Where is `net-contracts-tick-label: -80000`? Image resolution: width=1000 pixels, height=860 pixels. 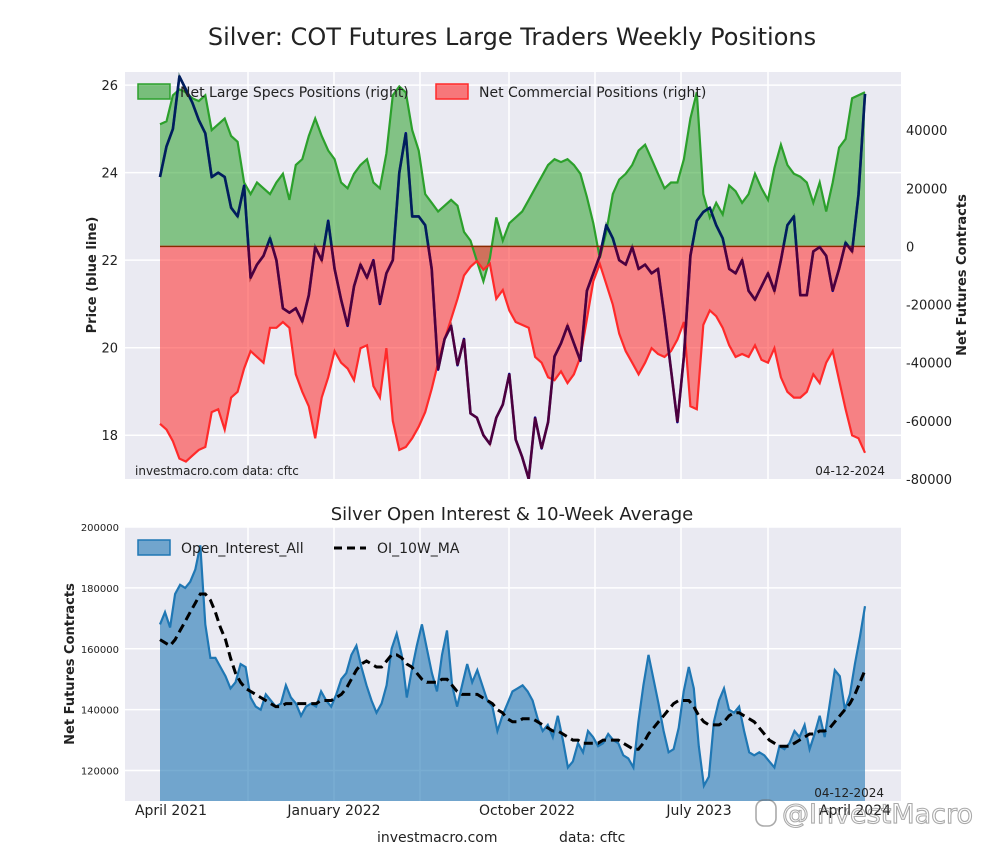 net-contracts-tick-label: -80000 is located at coordinates (929, 480).